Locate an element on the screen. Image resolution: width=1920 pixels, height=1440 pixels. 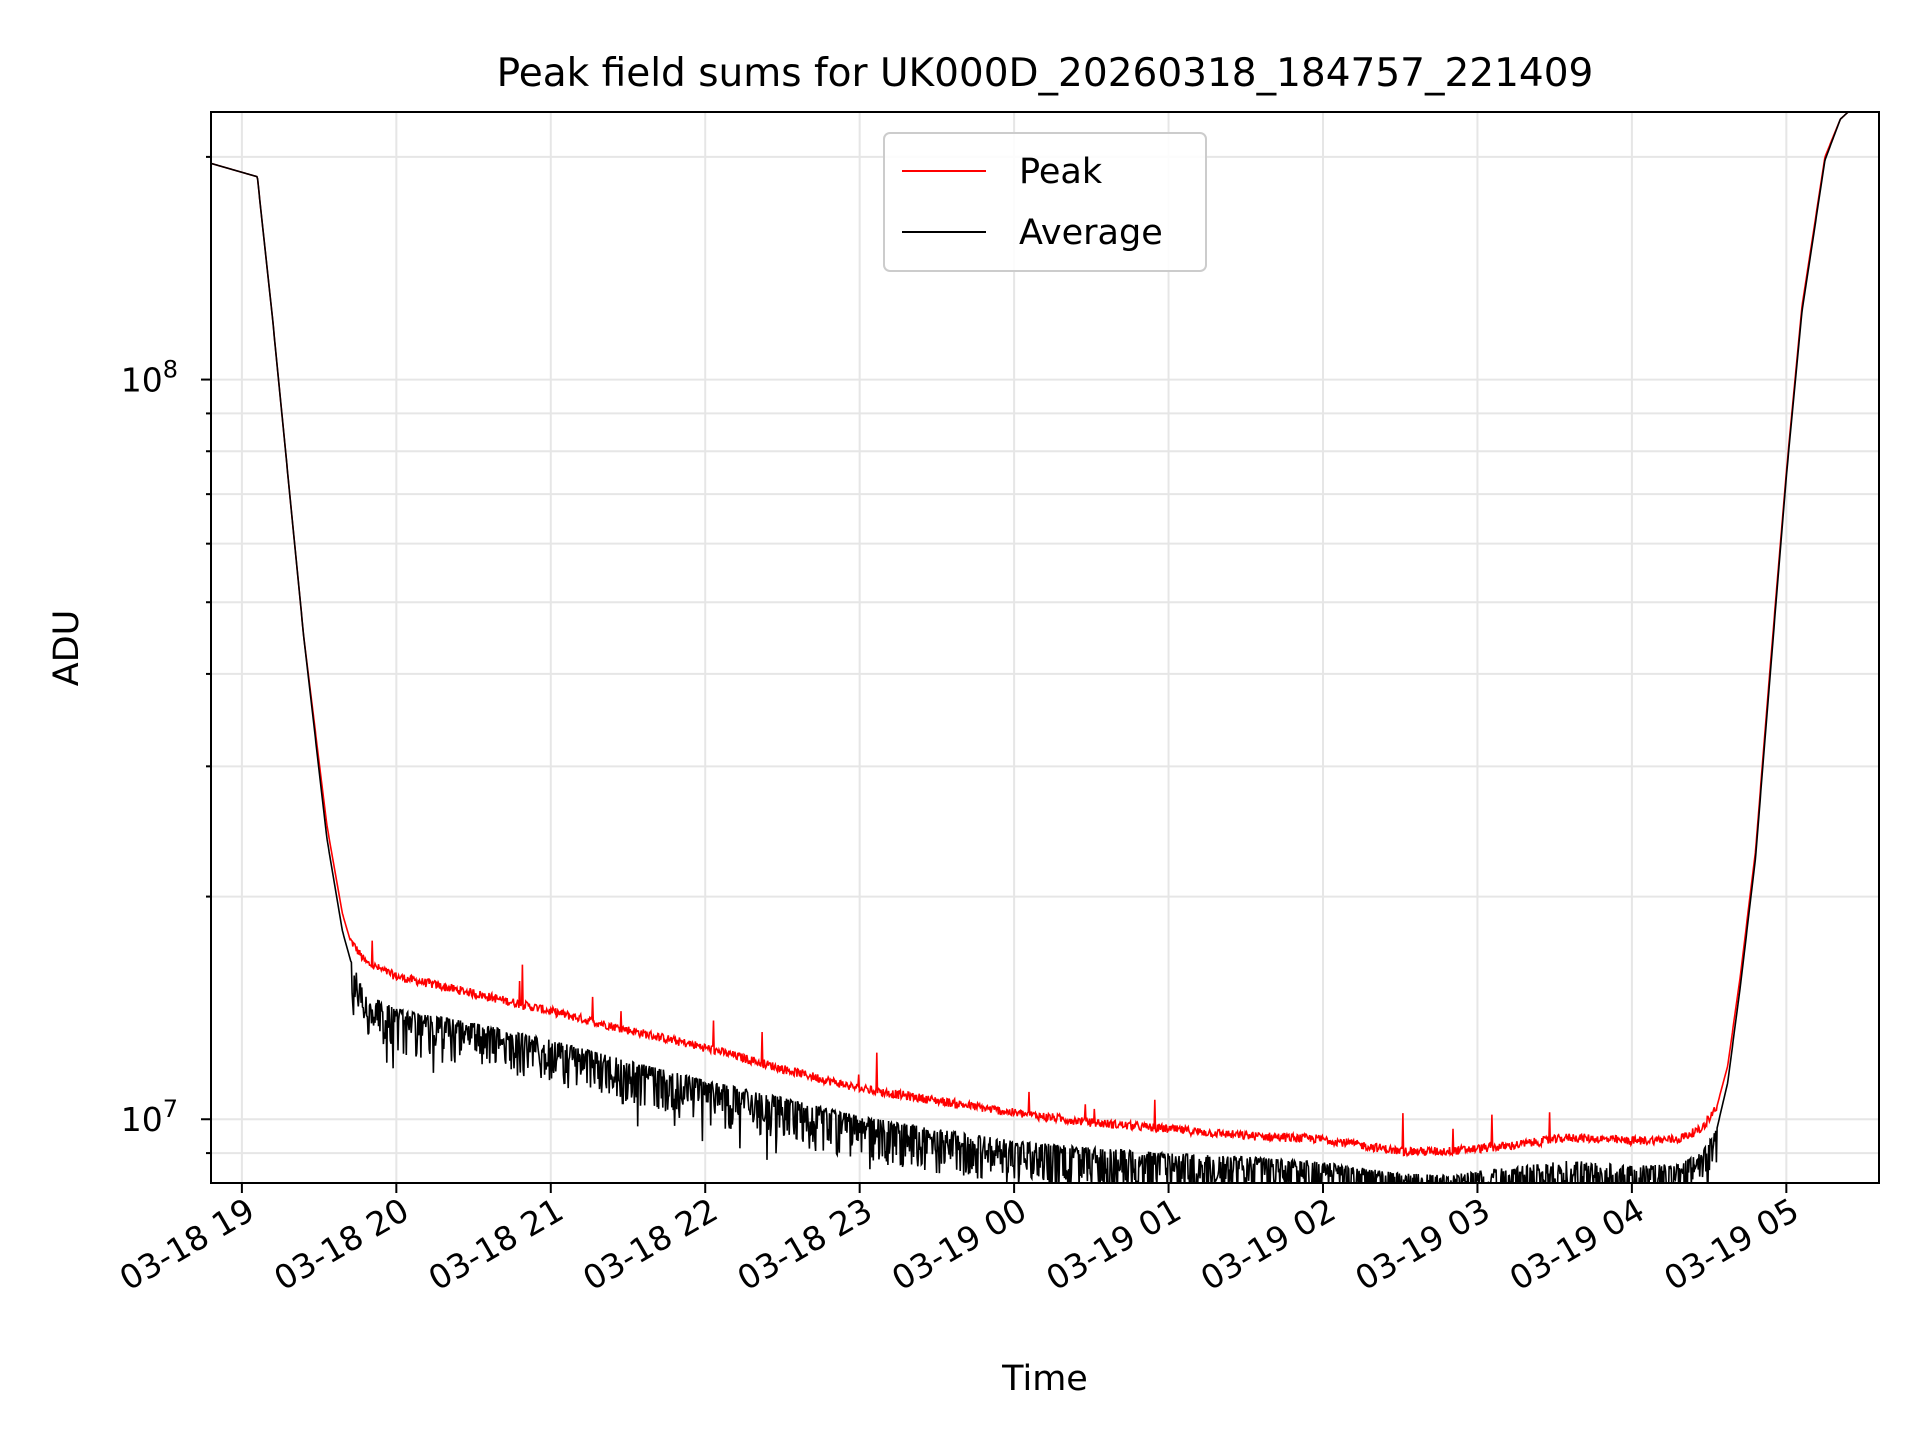
x-axis-label: Time is located at coordinates (1044, 1379).